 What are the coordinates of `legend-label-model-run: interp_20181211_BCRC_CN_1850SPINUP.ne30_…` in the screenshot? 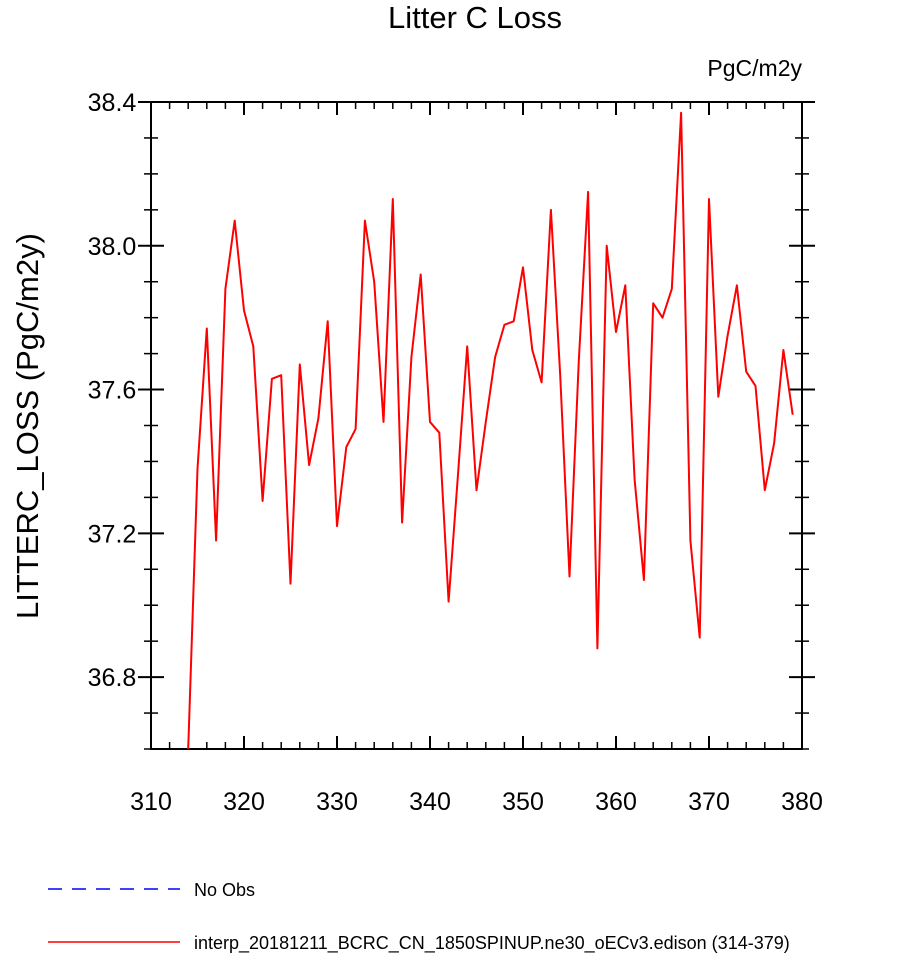 It's located at (492, 943).